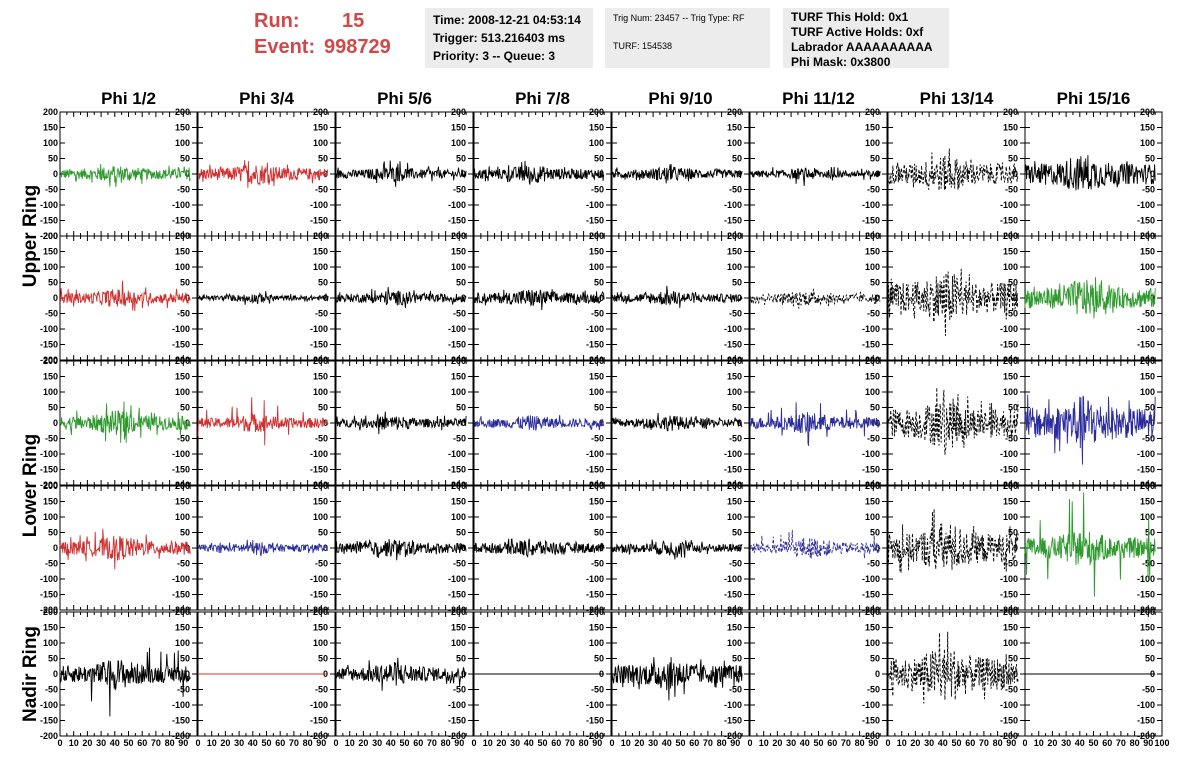 This screenshot has height=772, width=1196. What do you see at coordinates (957, 98) in the screenshot?
I see `column-header: Phi 13/14` at bounding box center [957, 98].